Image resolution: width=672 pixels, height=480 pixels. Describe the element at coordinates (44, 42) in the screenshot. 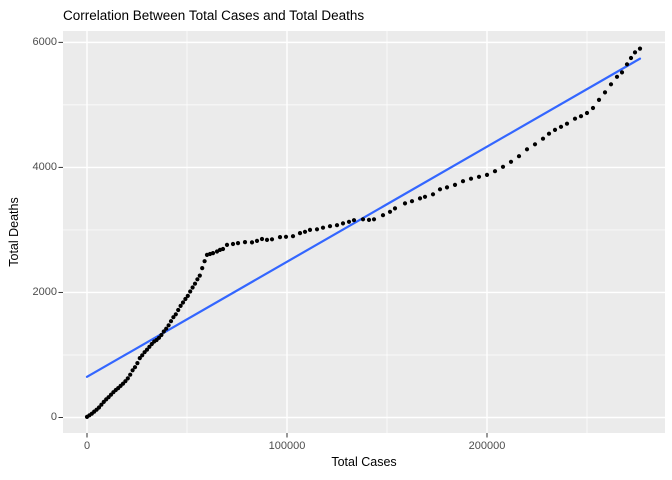

I see `y-tick-label: 6000` at that location.